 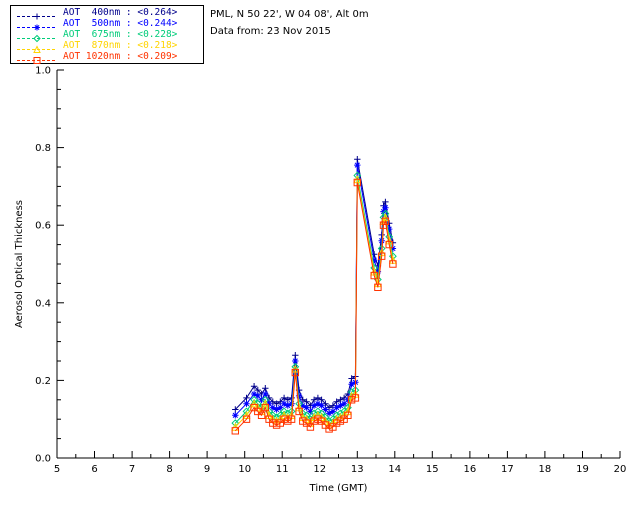 I want to click on x-tick-label: 13, so click(x=357, y=469).